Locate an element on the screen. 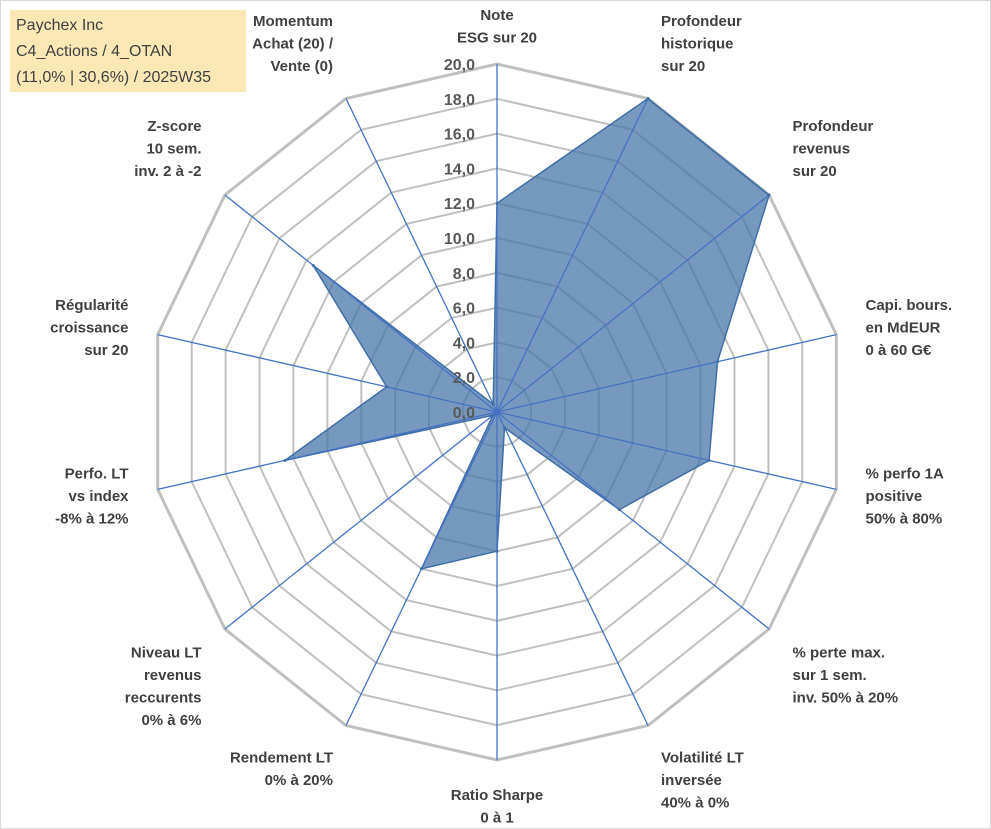 The height and width of the screenshot is (829, 991). axis-label: en MdEUR is located at coordinates (903, 328).